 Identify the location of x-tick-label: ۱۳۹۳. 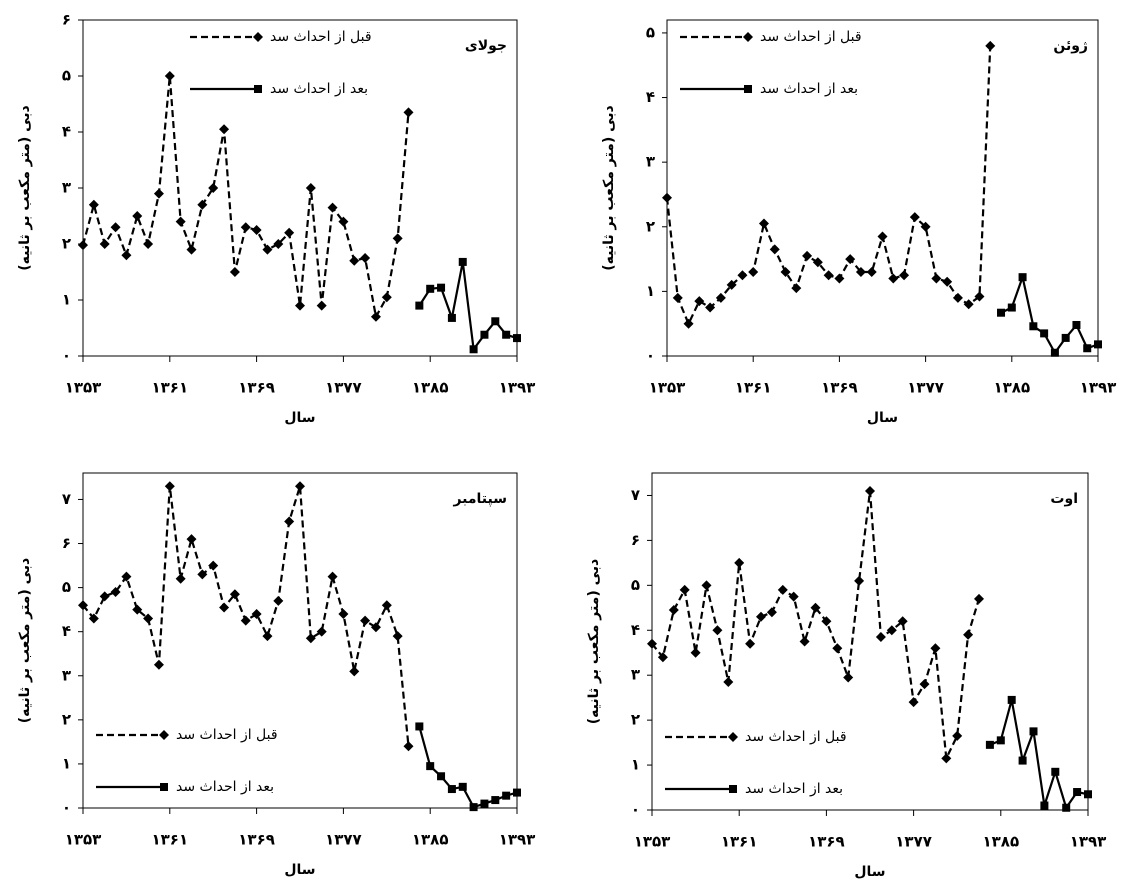
(517, 840).